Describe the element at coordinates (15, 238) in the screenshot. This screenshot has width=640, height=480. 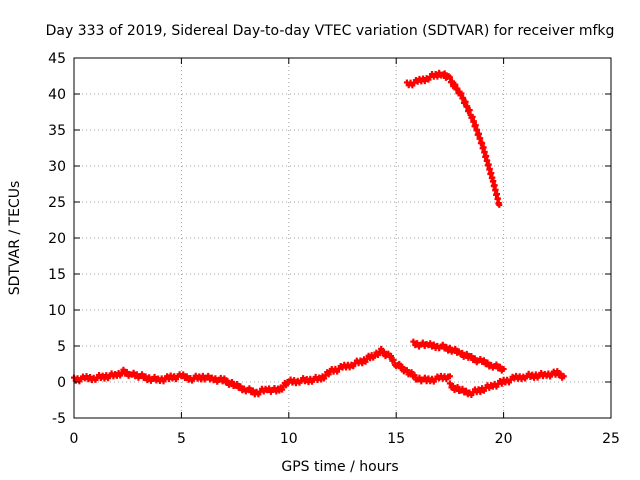
I see `y-axis-label: SDTVAR / TECUs` at that location.